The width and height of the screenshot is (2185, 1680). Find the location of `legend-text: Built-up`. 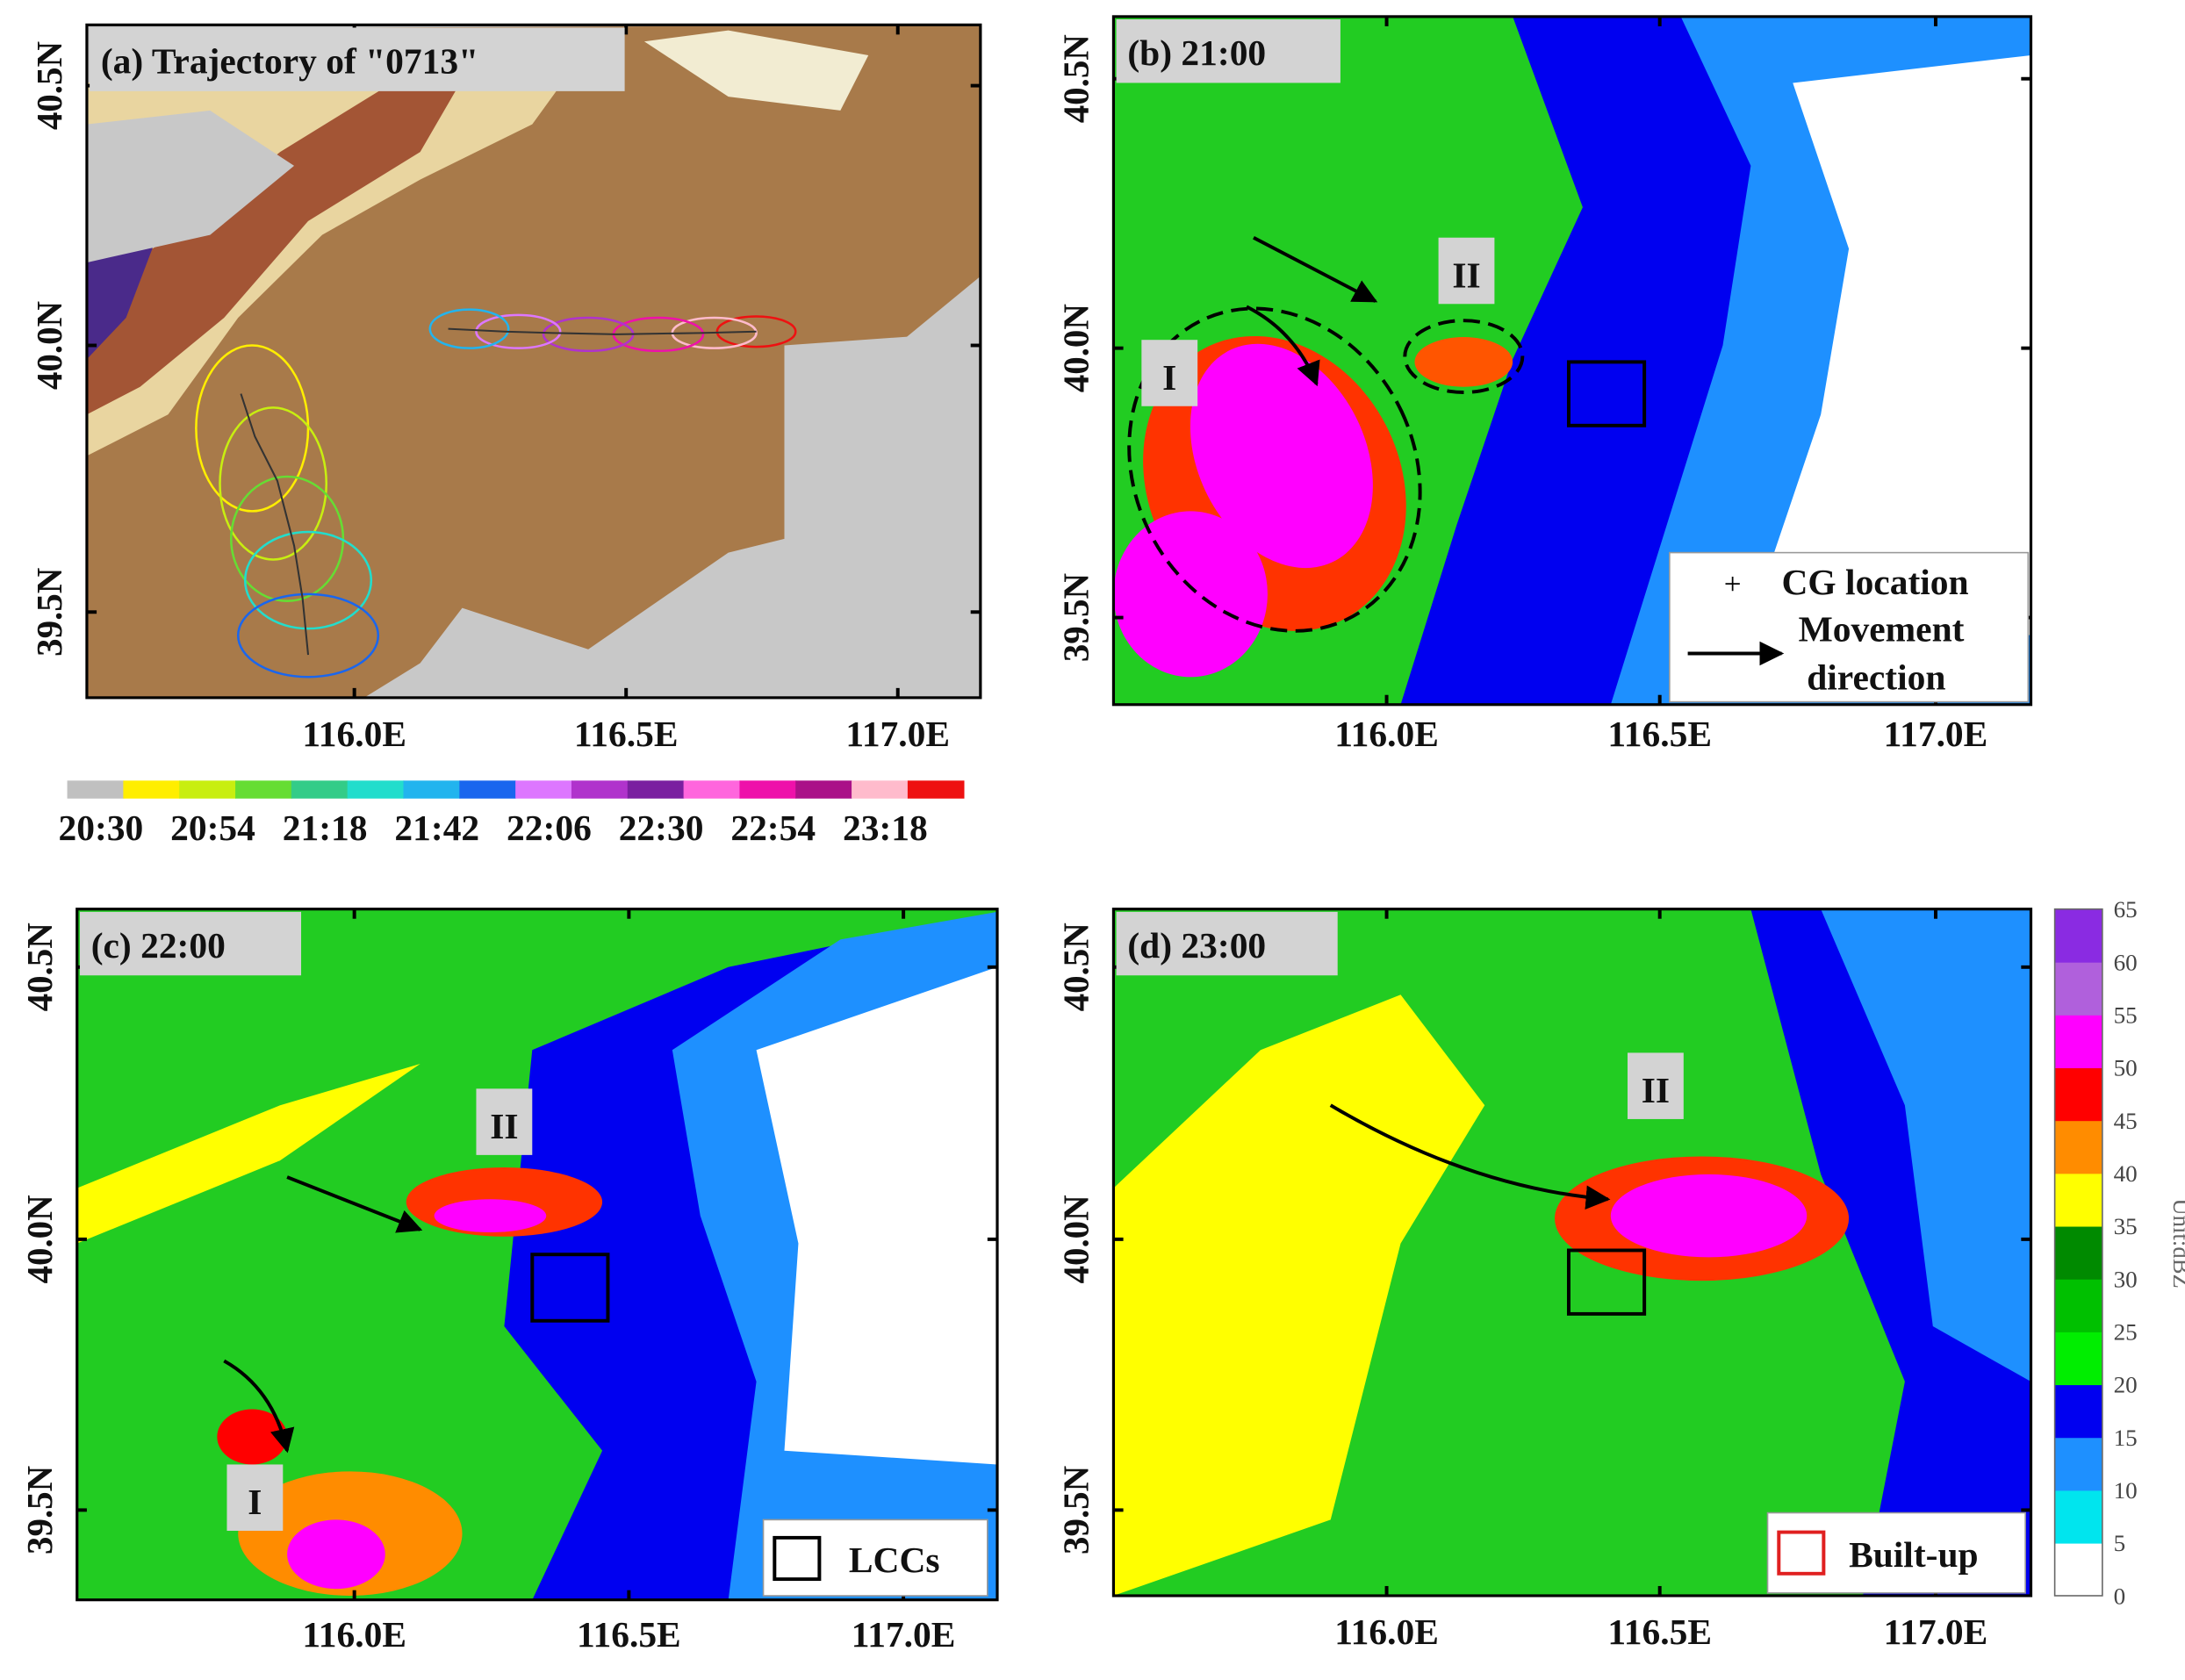

legend-text: Built-up is located at coordinates (1914, 1554).